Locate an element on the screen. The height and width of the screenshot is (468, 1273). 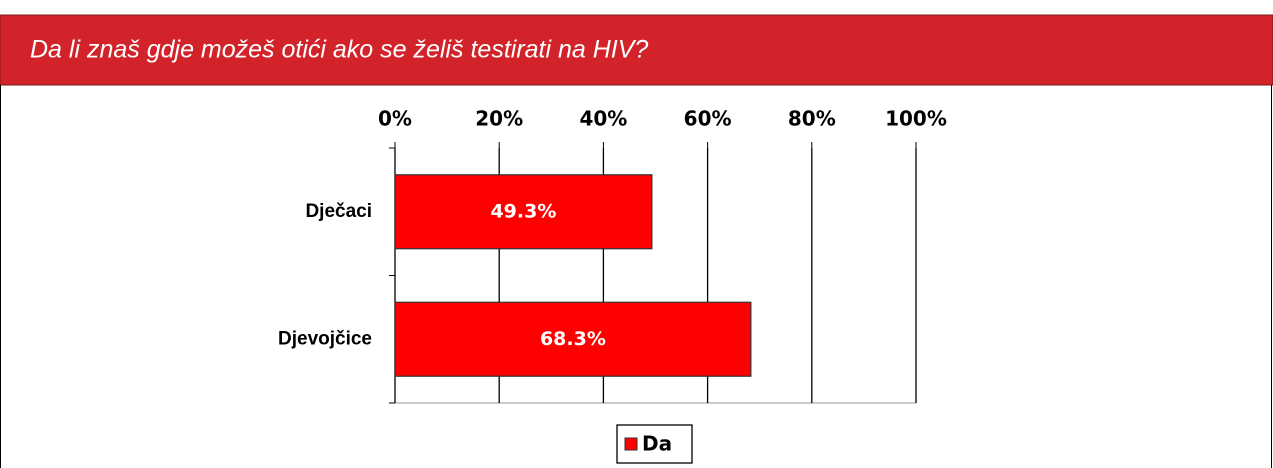
x-tick-label: 0% is located at coordinates (395, 119).